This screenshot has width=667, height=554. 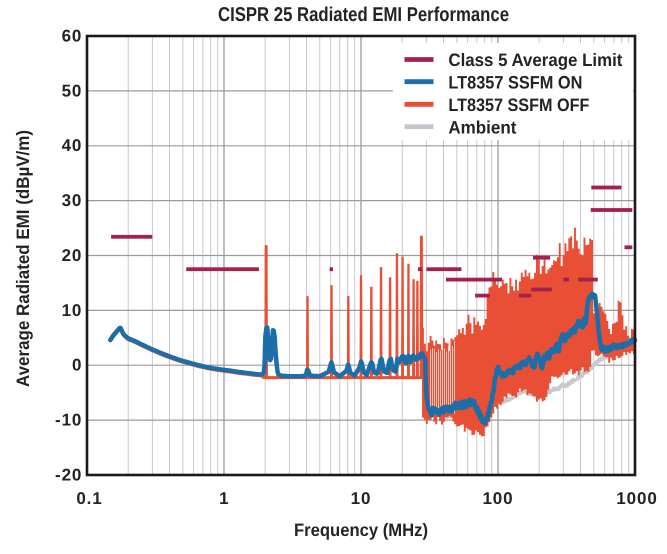 What do you see at coordinates (72, 90) in the screenshot?
I see `svg-text: 50` at bounding box center [72, 90].